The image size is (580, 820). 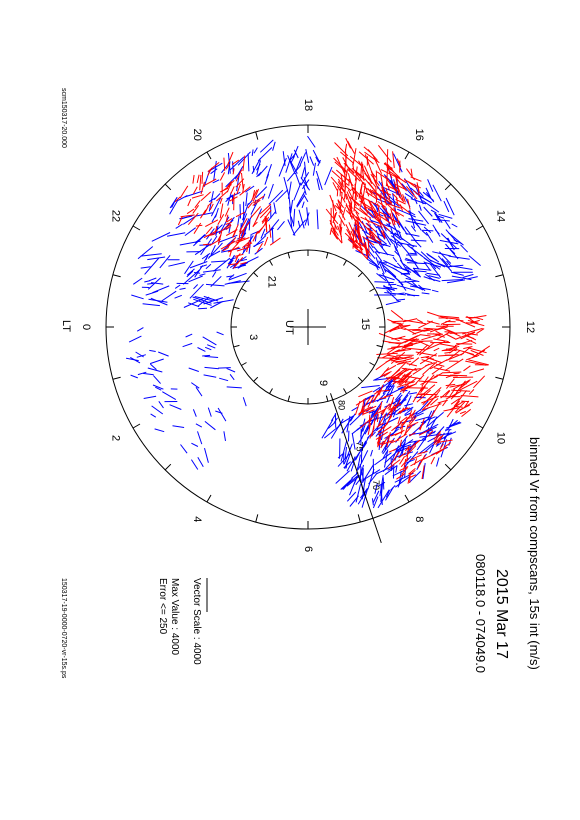 I want to click on beam-line, so click(x=356, y=468).